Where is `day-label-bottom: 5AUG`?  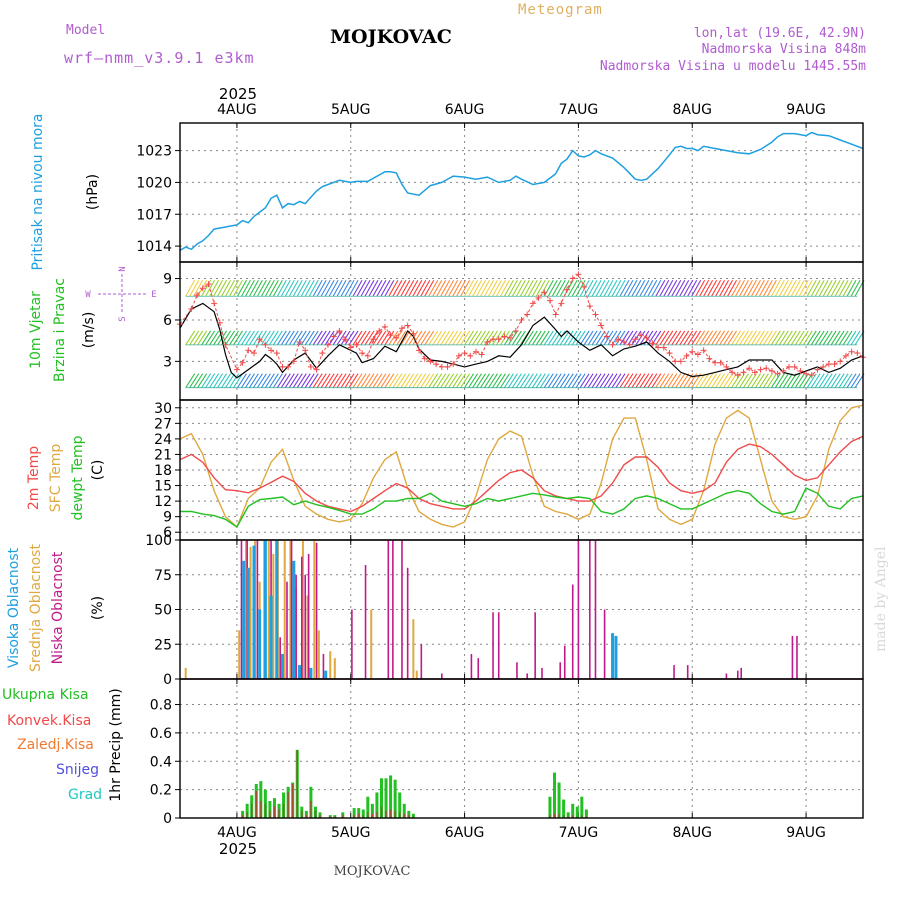 day-label-bottom: 5AUG is located at coordinates (351, 833).